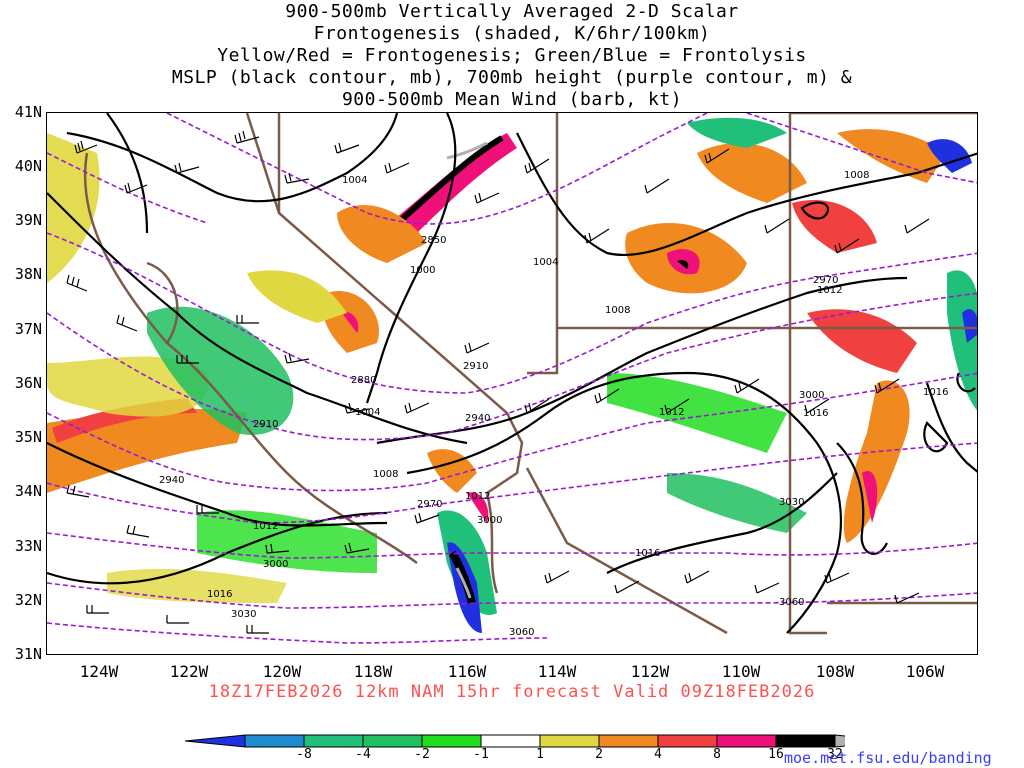 This screenshot has height=768, width=1024. What do you see at coordinates (512, 11) in the screenshot?
I see `title-line-1: 900-500mb Vertically Averaged 2-D Scalar` at bounding box center [512, 11].